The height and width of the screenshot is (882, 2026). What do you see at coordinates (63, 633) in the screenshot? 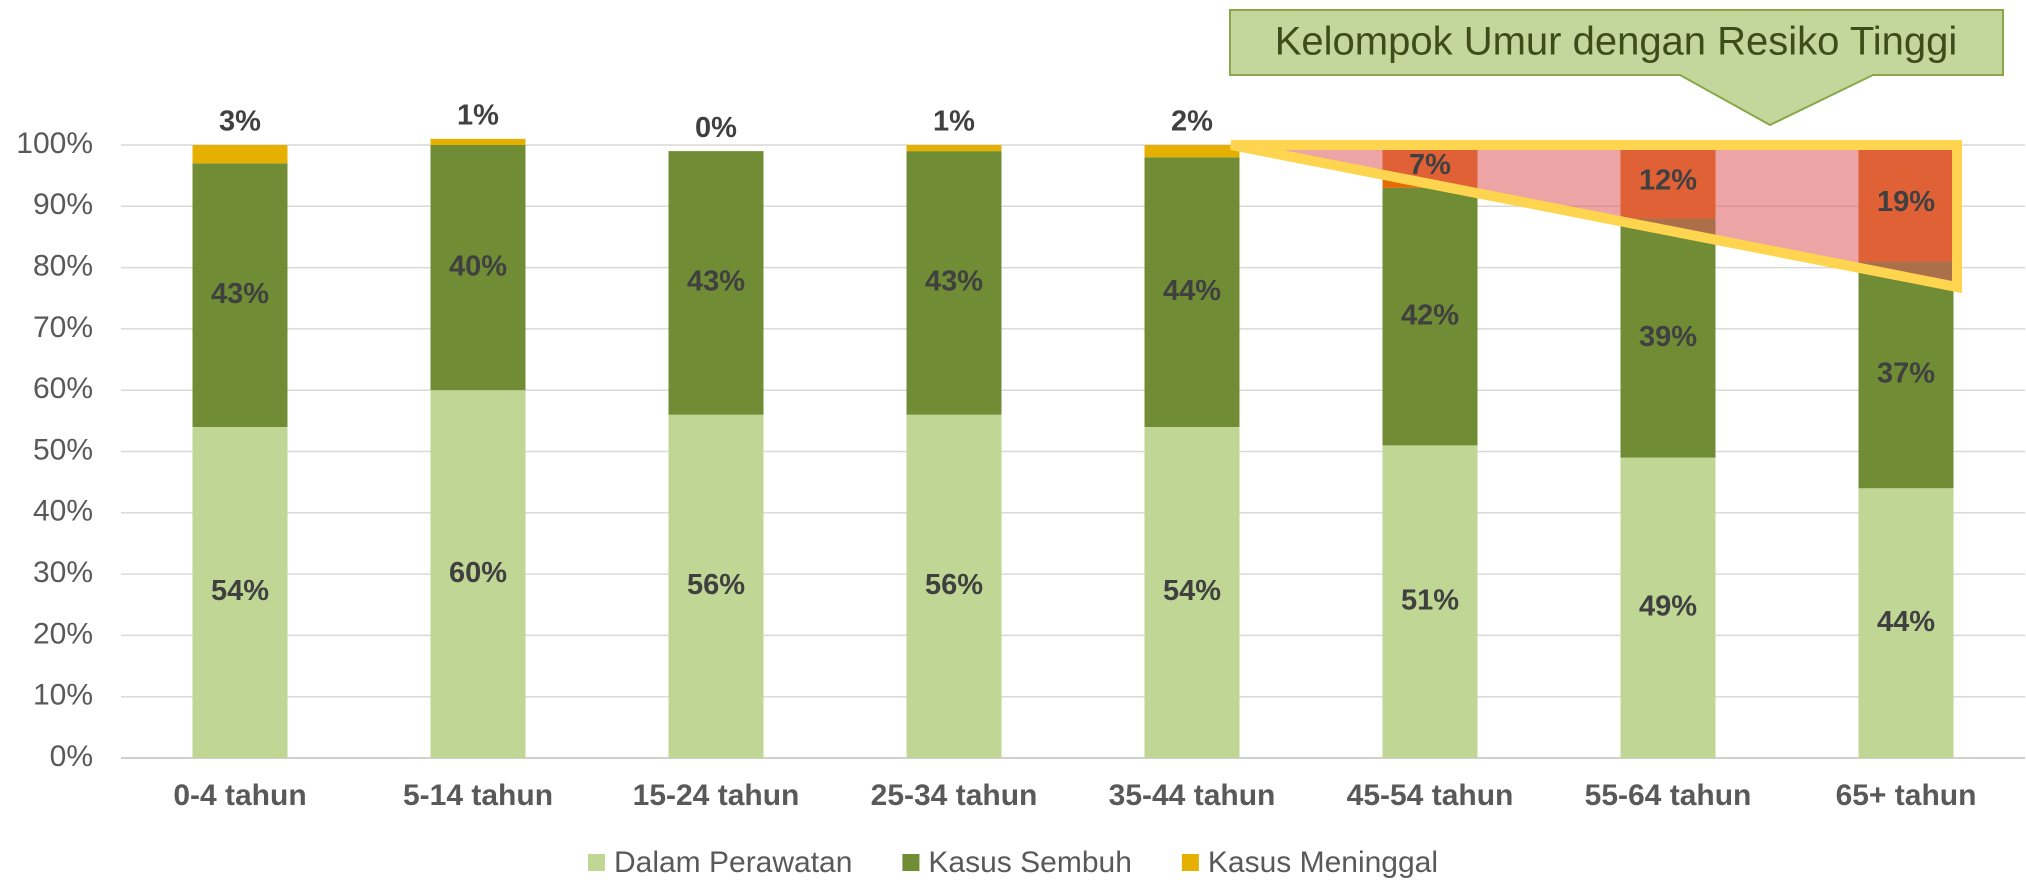
I see `y-tick-label: 20%` at bounding box center [63, 633].